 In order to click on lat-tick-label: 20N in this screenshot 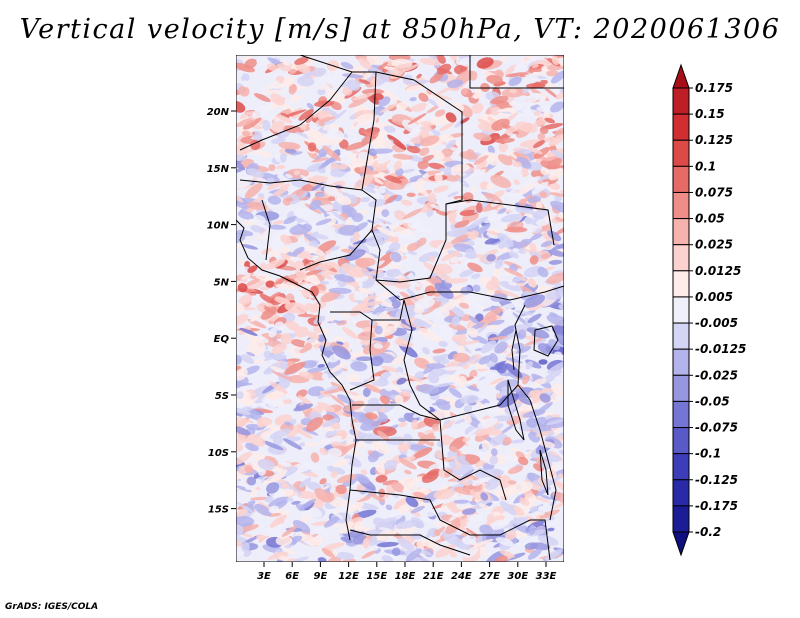, I will do `click(218, 112)`.